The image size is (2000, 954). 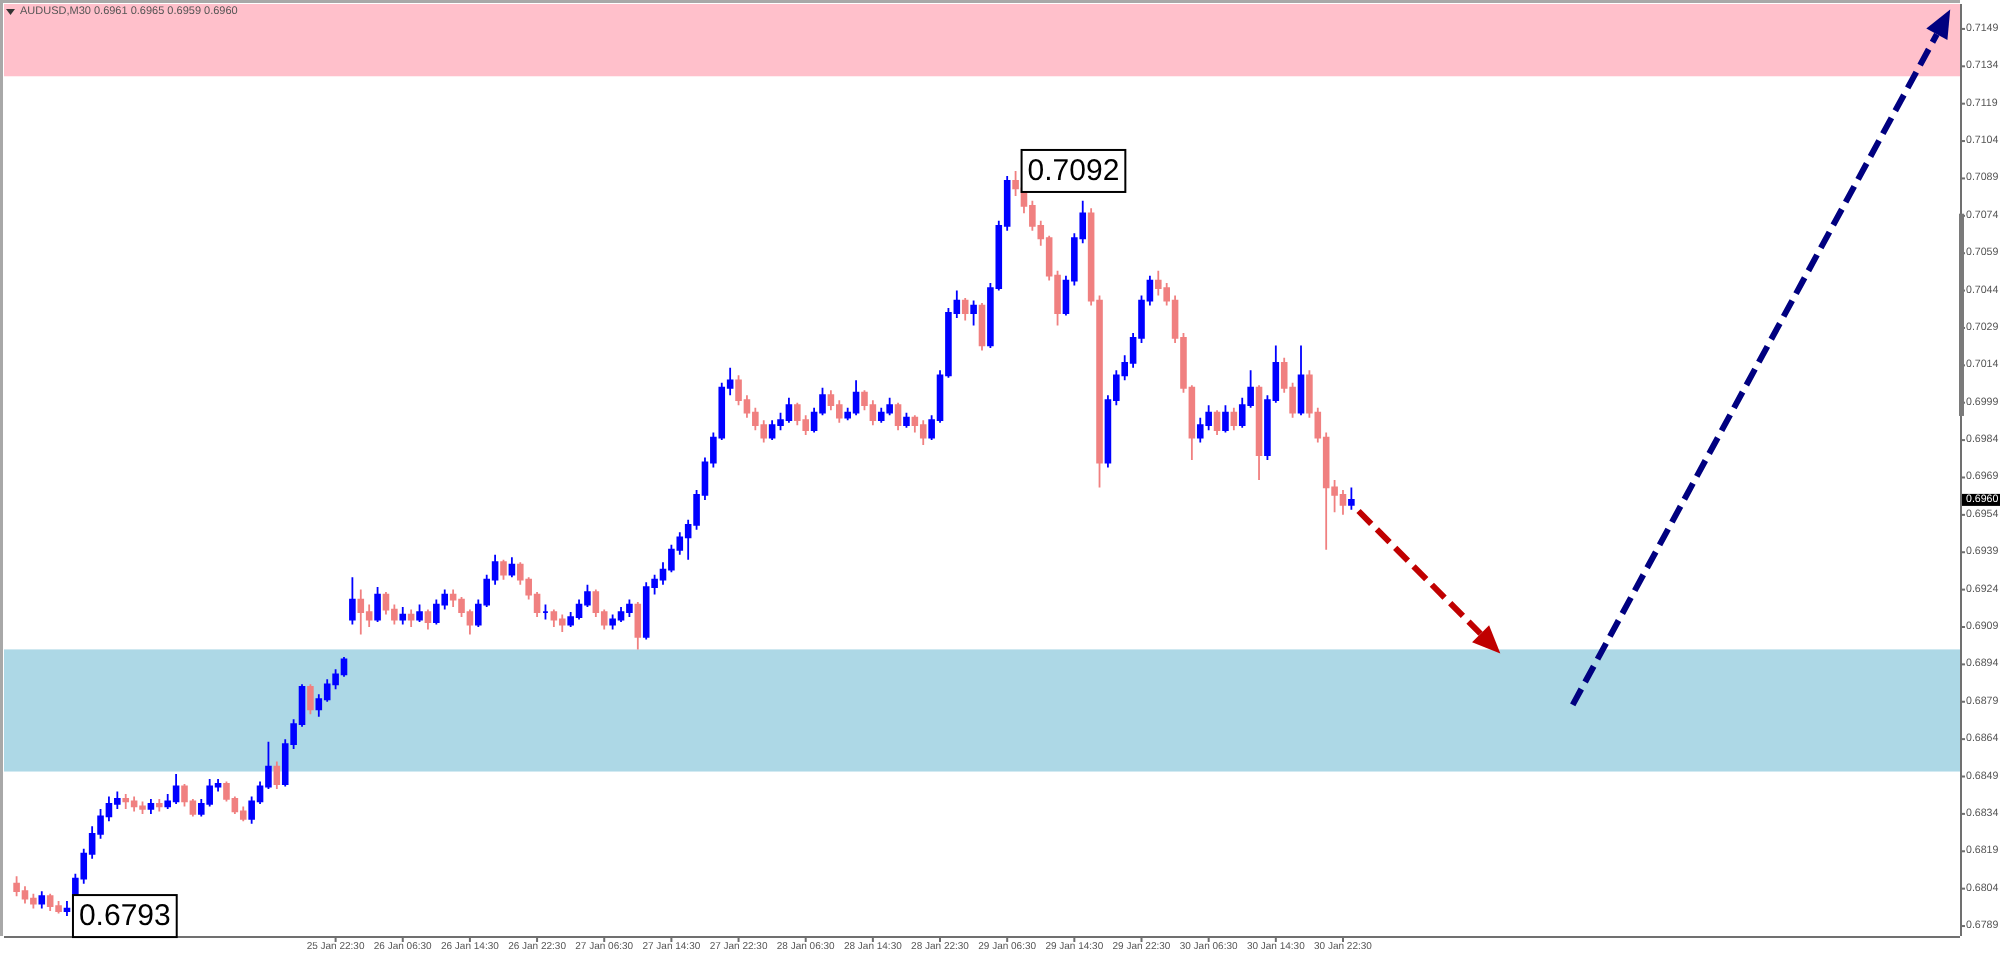 What do you see at coordinates (1073, 170) in the screenshot?
I see `annotation: 0.7092` at bounding box center [1073, 170].